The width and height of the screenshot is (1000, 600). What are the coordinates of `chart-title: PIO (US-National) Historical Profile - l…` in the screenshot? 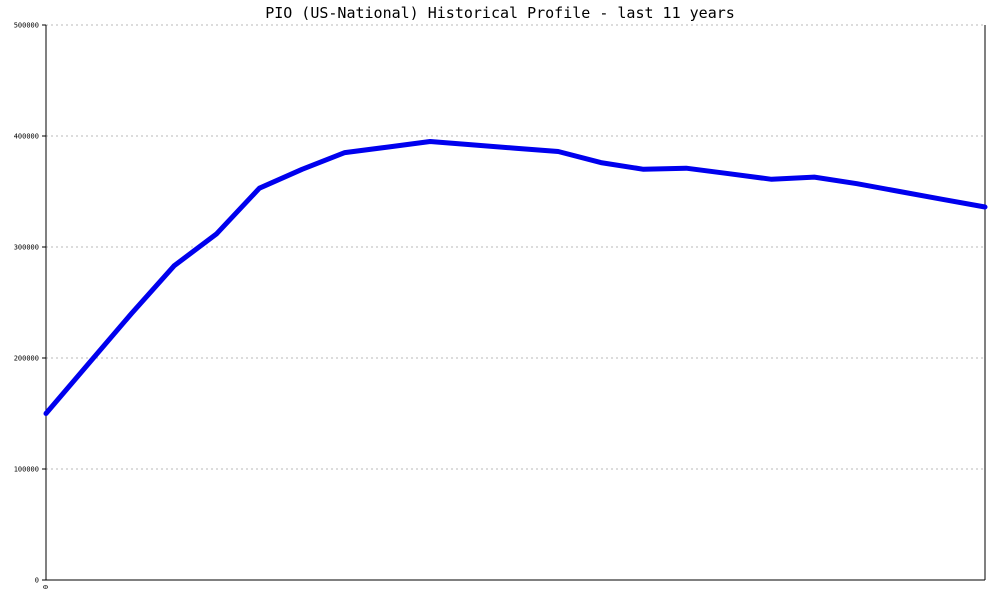 It's located at (500, 13).